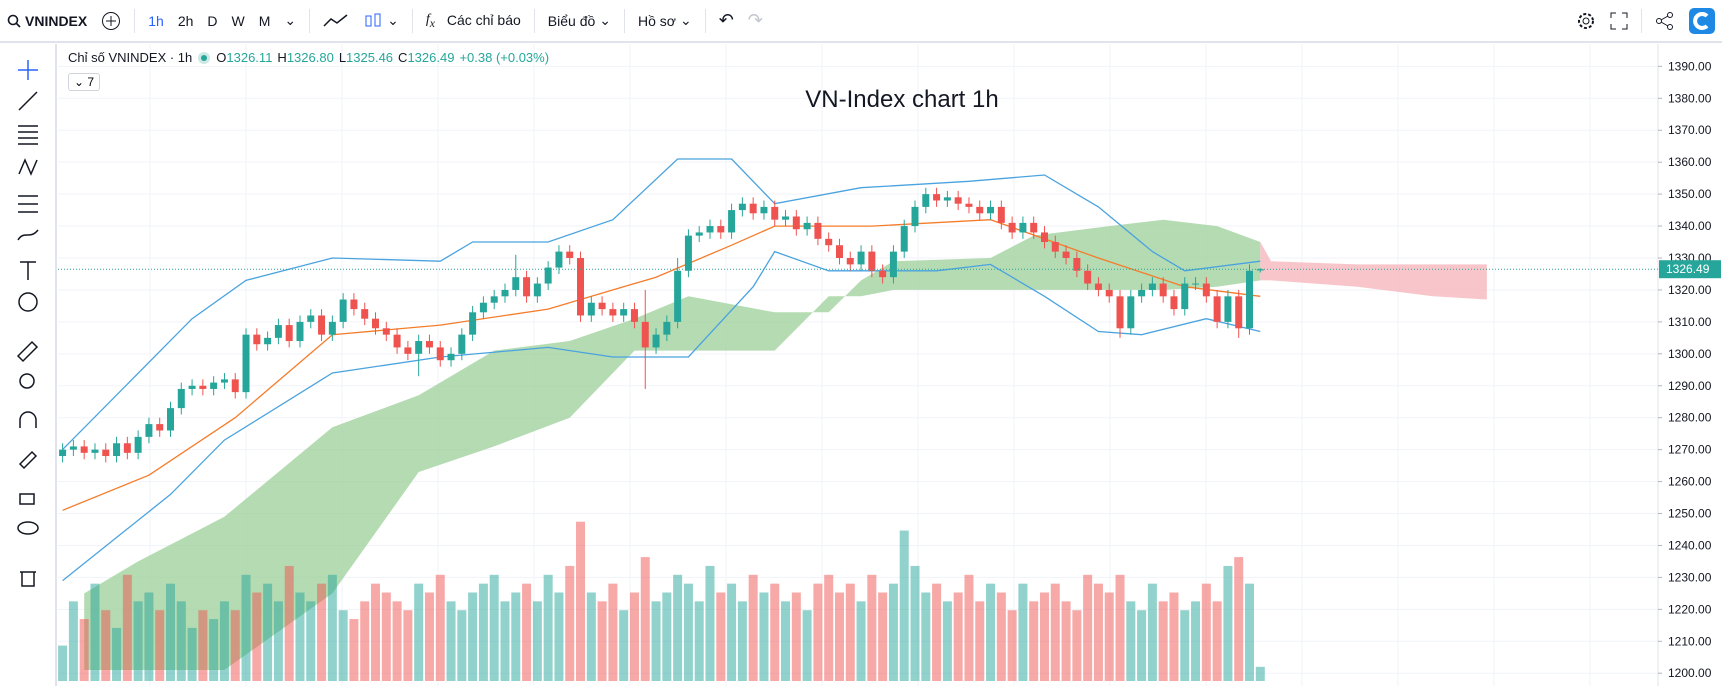 This screenshot has height=686, width=1722. What do you see at coordinates (264, 20) in the screenshot?
I see `interval: M` at bounding box center [264, 20].